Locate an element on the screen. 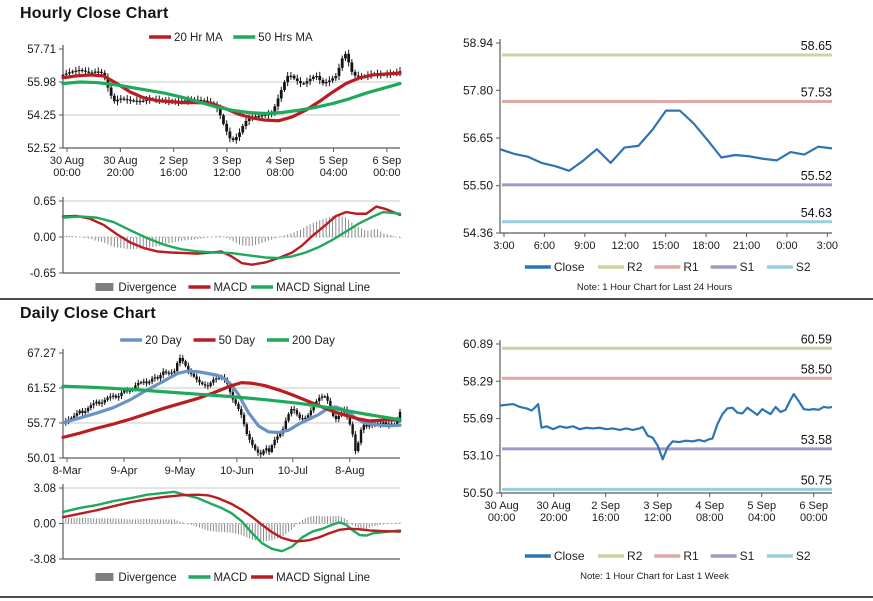 The width and height of the screenshot is (873, 601). legend: Divergence MACD MACD Signal Line is located at coordinates (232, 288).